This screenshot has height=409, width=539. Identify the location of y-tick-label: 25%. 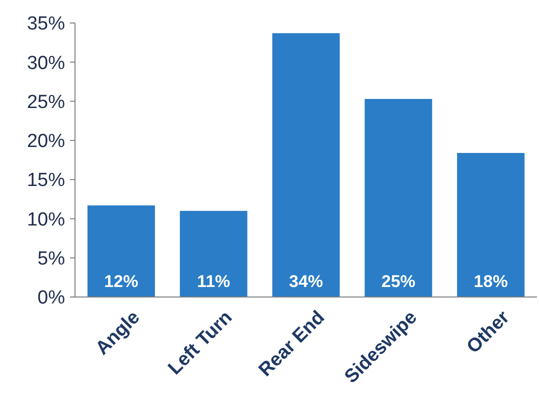
(46, 102).